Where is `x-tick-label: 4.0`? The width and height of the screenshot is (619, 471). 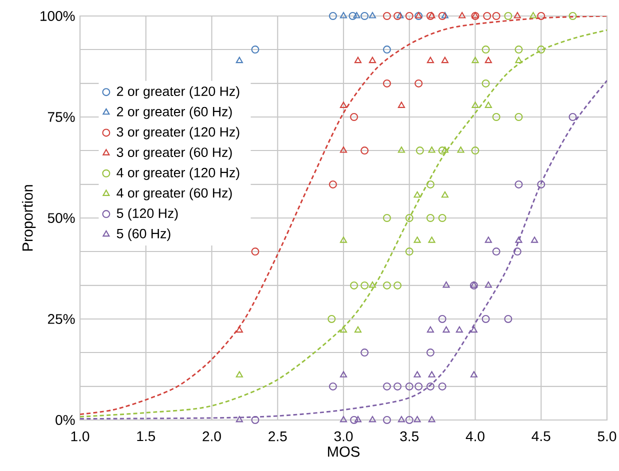
x-tick-label: 4.0 is located at coordinates (475, 436).